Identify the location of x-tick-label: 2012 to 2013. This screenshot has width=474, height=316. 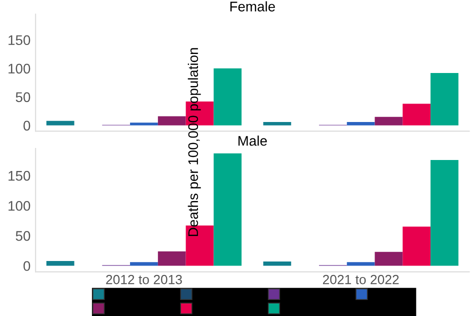
(144, 279).